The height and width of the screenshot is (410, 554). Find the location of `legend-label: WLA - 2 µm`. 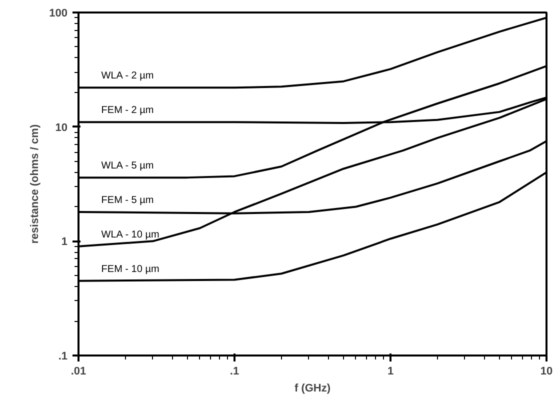

legend-label: WLA - 2 µm is located at coordinates (127, 76).